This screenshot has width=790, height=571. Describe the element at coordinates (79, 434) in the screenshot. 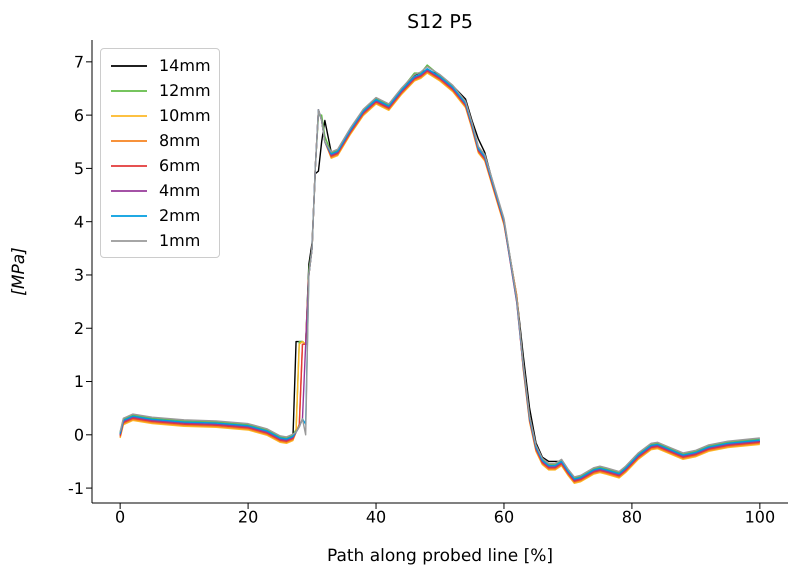

I see `y-tick-label: 0` at that location.